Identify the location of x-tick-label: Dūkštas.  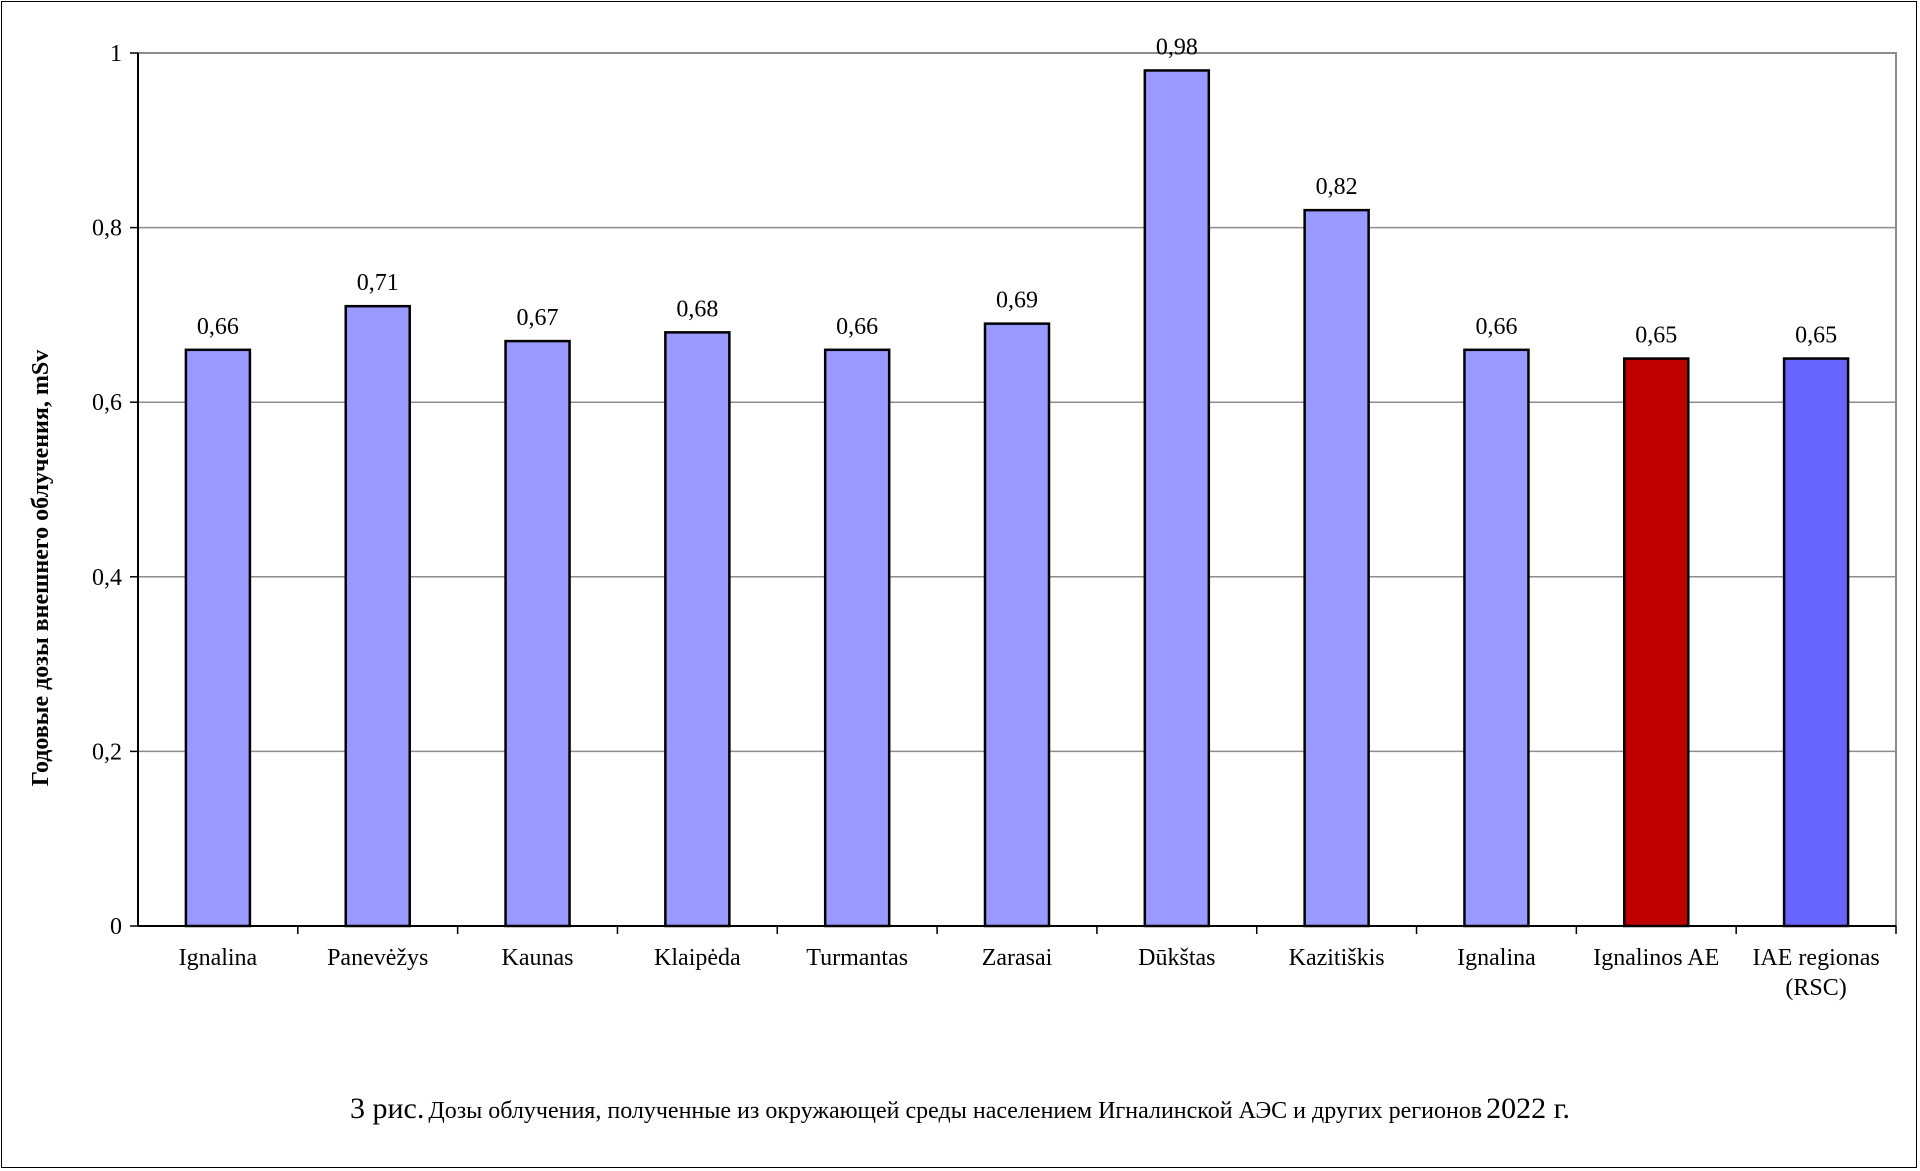
(1176, 958).